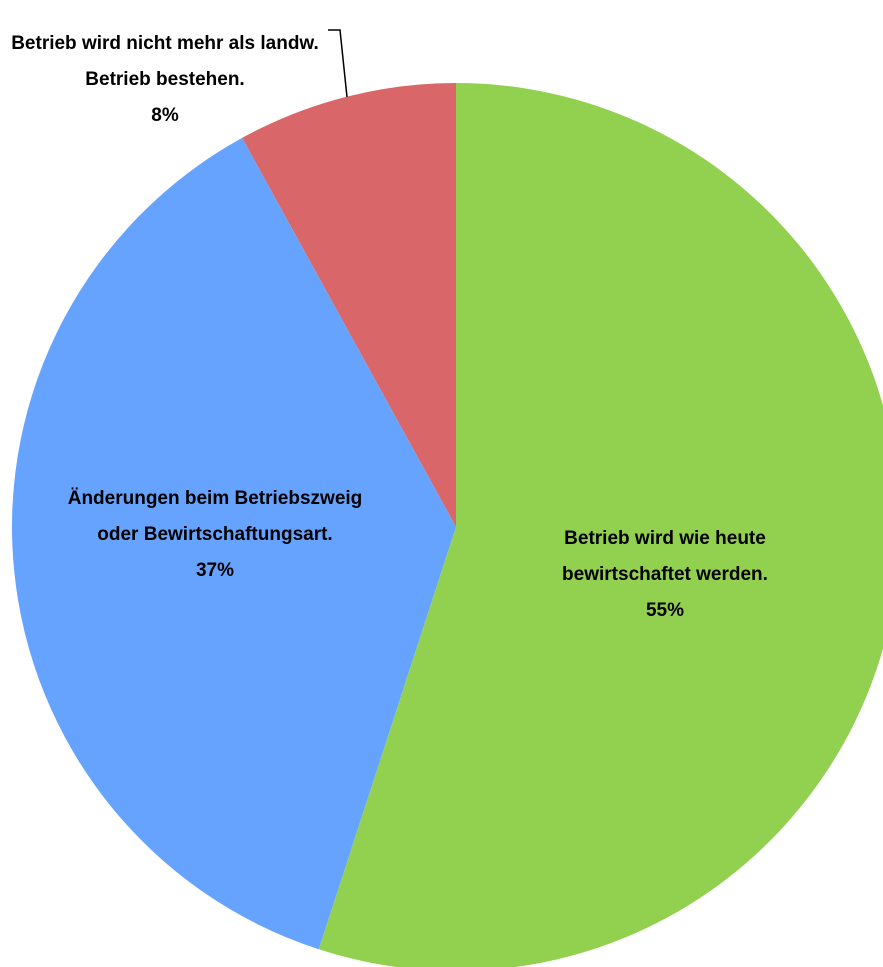 The image size is (883, 967). What do you see at coordinates (165, 115) in the screenshot?
I see `value-label: 8%` at bounding box center [165, 115].